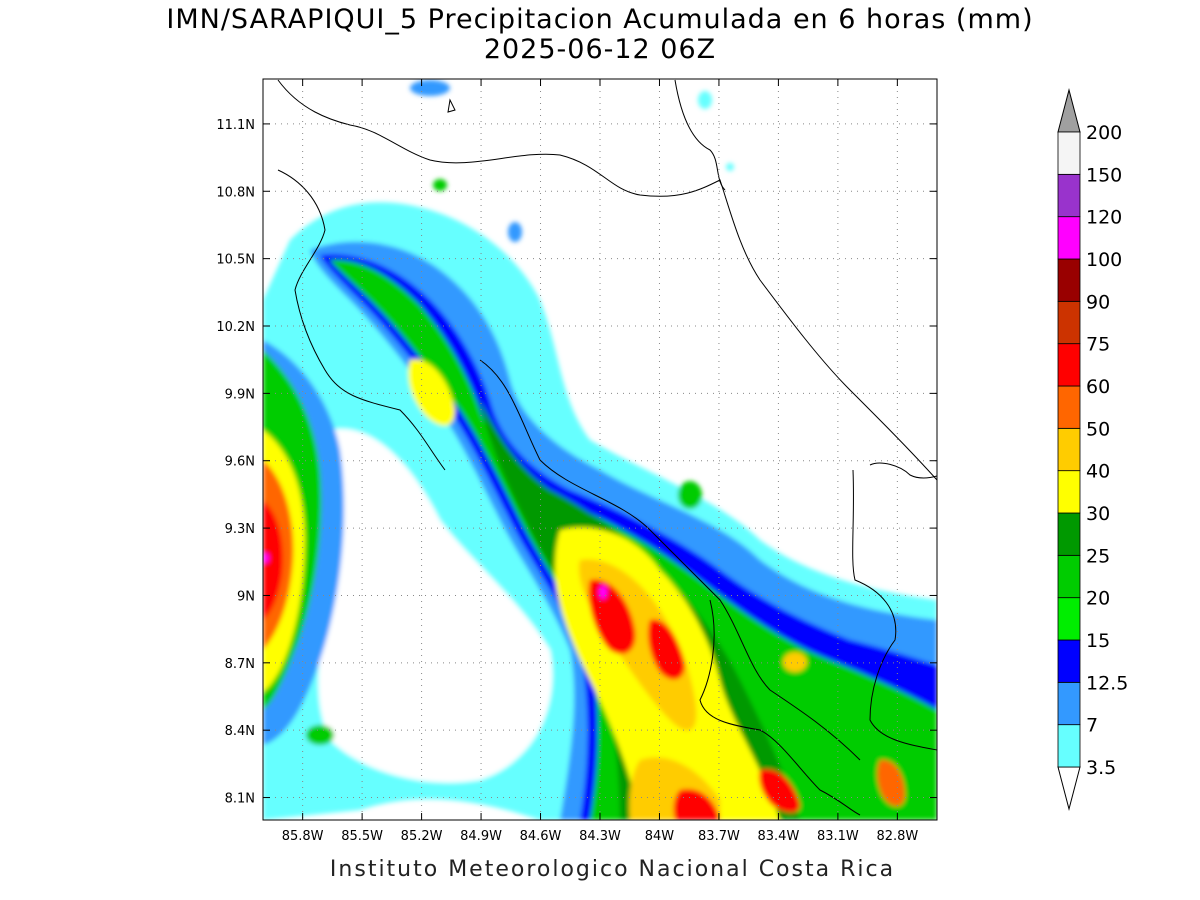  I want to click on colorbar-level-label: 15, so click(1098, 641).